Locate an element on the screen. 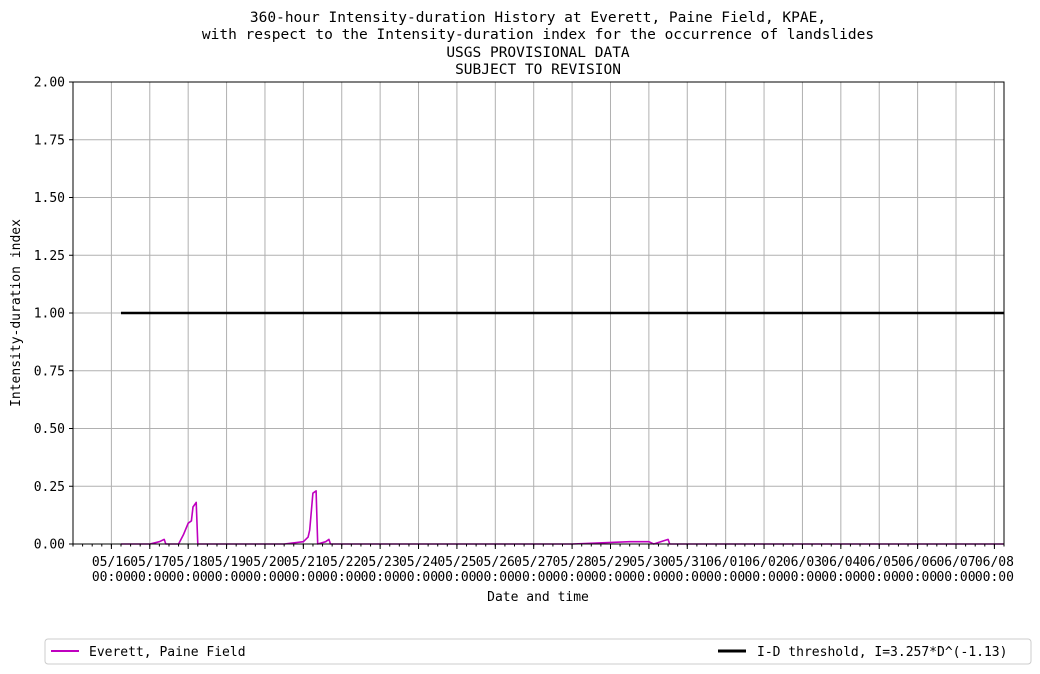  x-tick-label-date: 06/07 is located at coordinates (955, 562).